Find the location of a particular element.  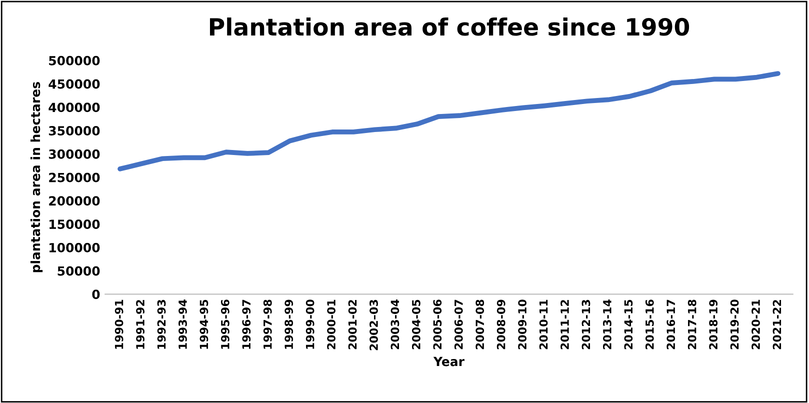

y-tick-label: 500000 is located at coordinates (74, 61).